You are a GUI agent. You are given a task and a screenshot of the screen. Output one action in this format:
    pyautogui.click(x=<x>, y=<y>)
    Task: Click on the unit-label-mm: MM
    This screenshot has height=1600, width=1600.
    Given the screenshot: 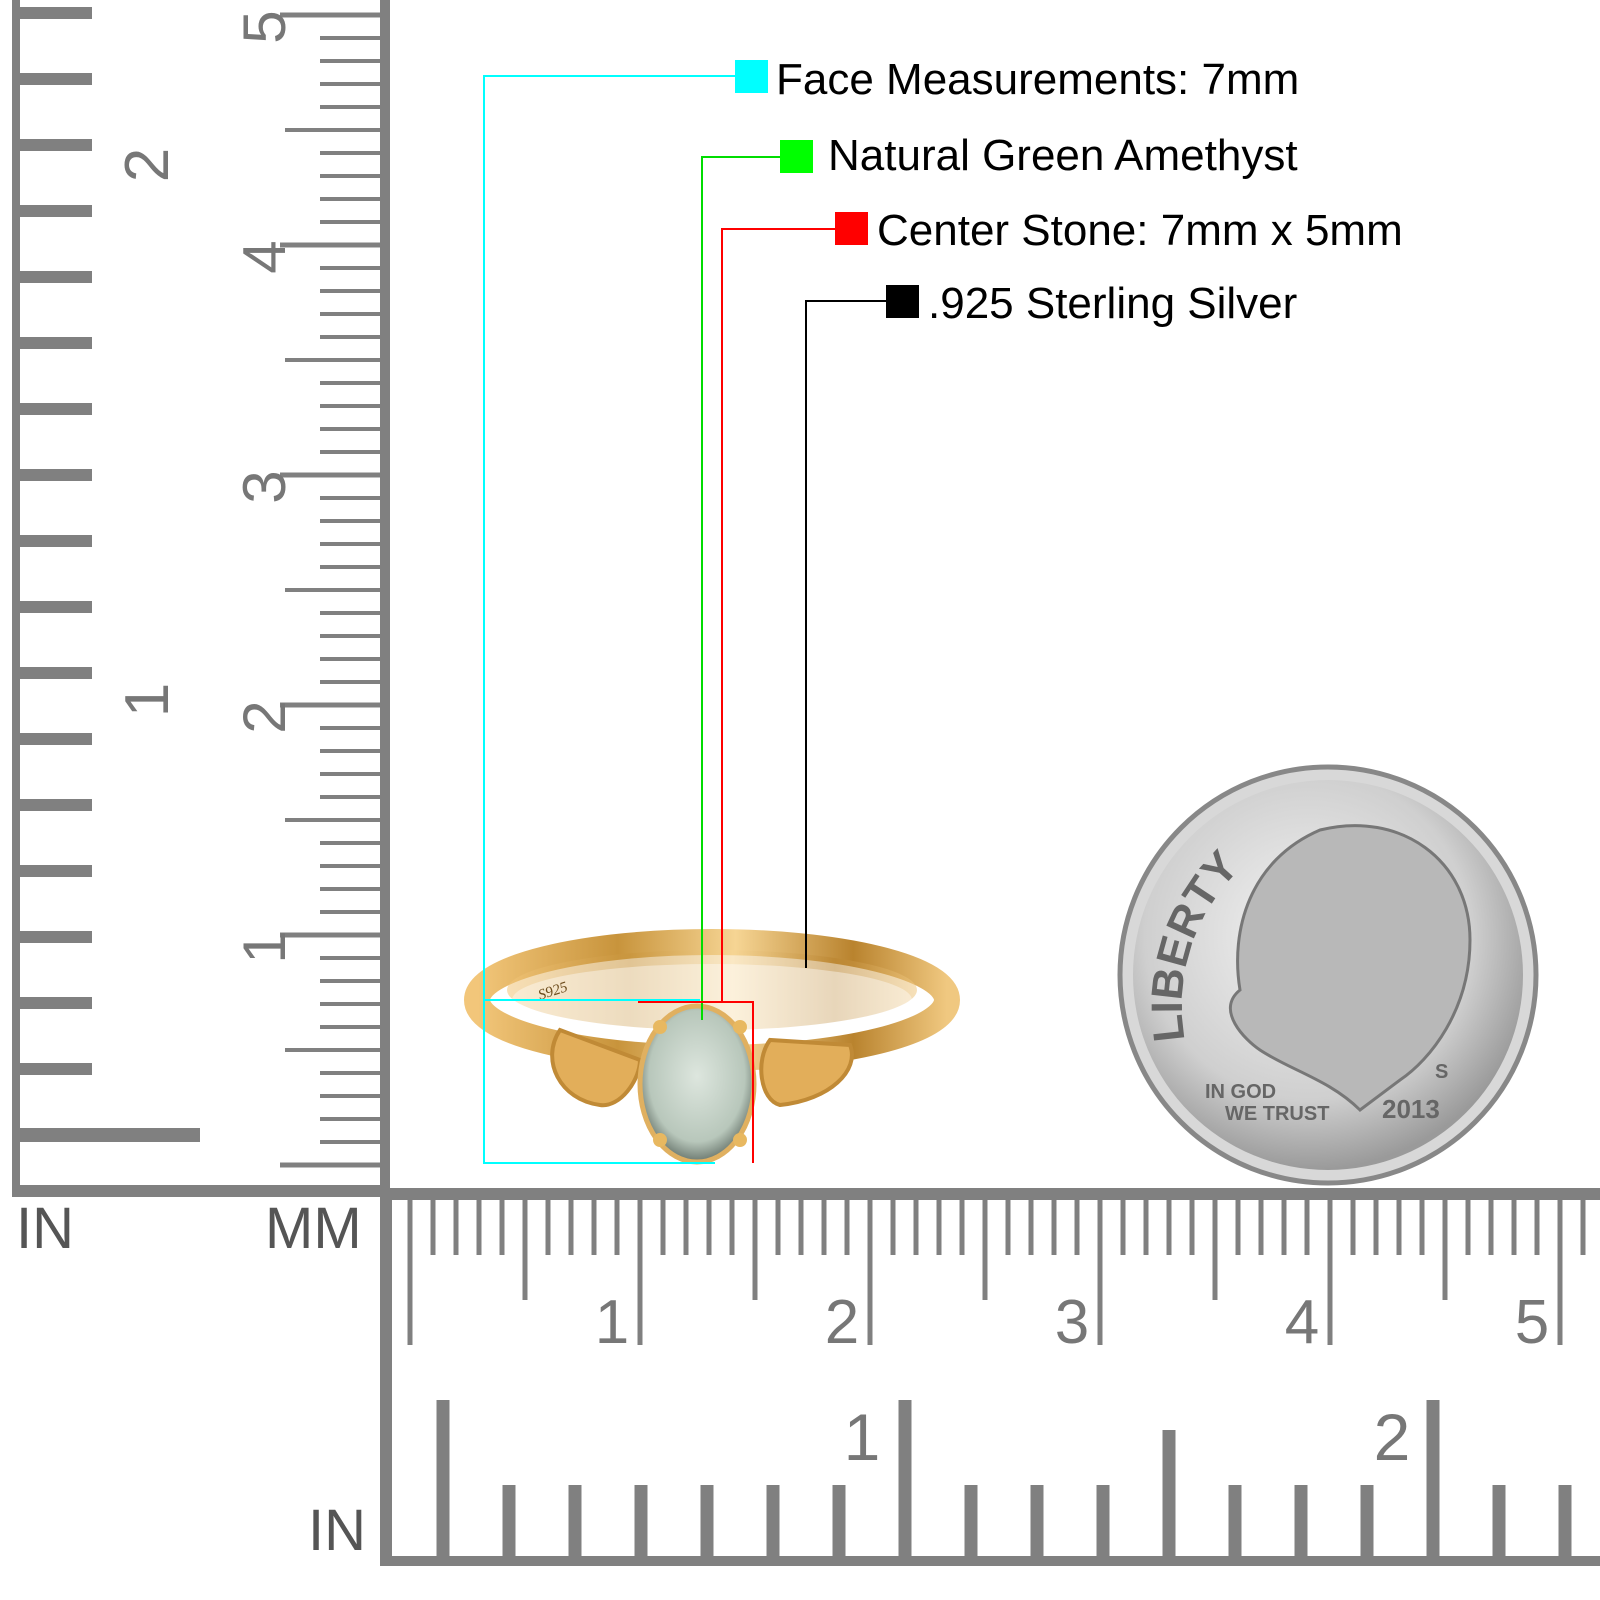 What is the action you would take?
    pyautogui.click(x=313, y=1228)
    